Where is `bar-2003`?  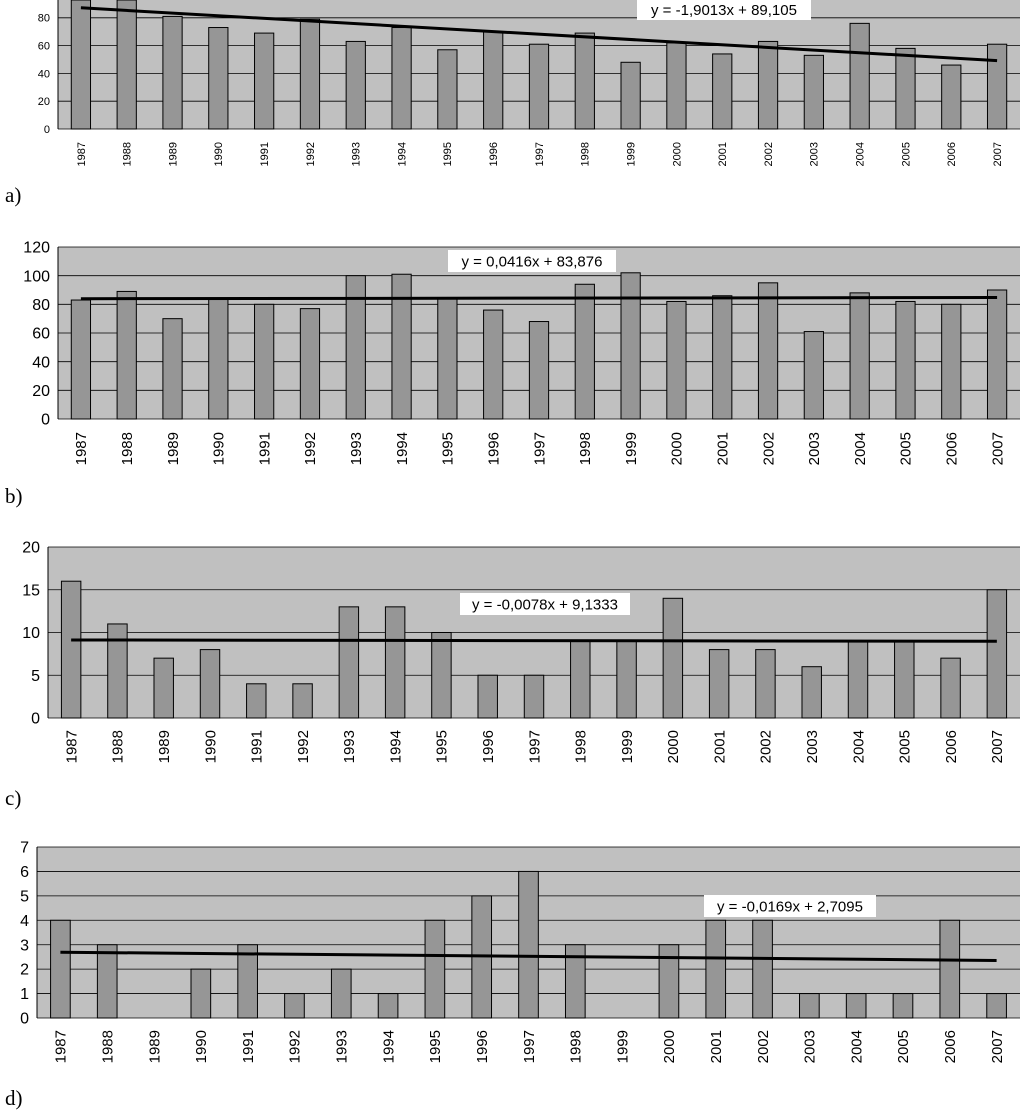
bar-2003 is located at coordinates (813, 375).